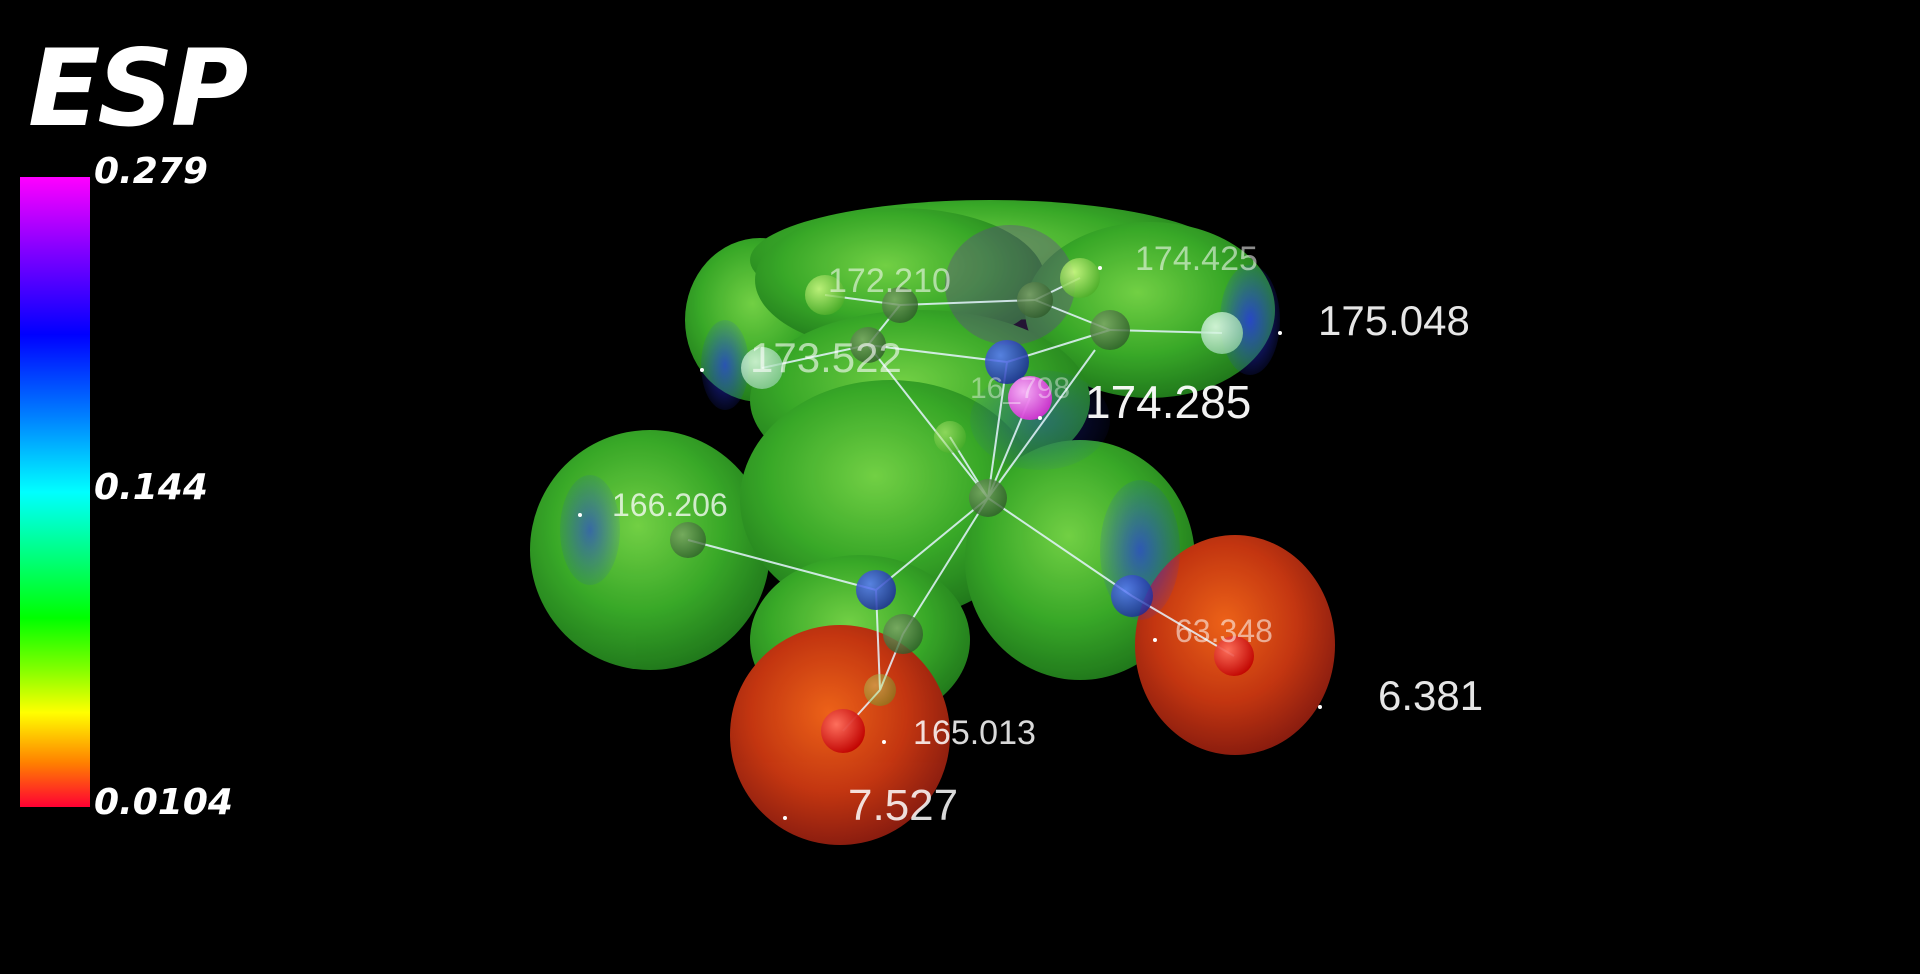 This screenshot has width=1920, height=974. What do you see at coordinates (1430, 695) in the screenshot?
I see `shift-label: 6.381` at bounding box center [1430, 695].